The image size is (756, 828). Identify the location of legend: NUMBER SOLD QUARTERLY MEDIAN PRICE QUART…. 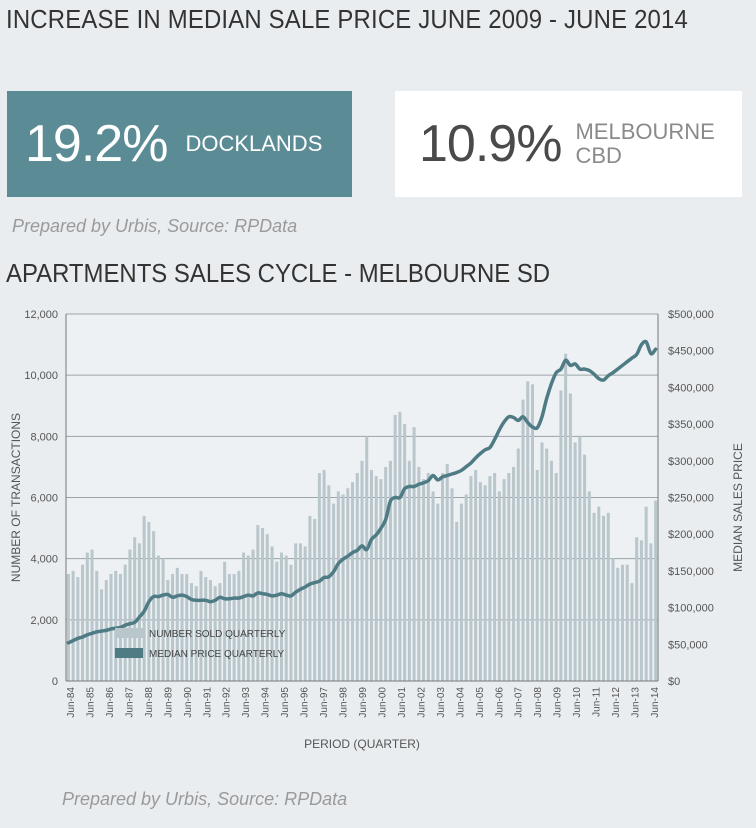
(200, 644).